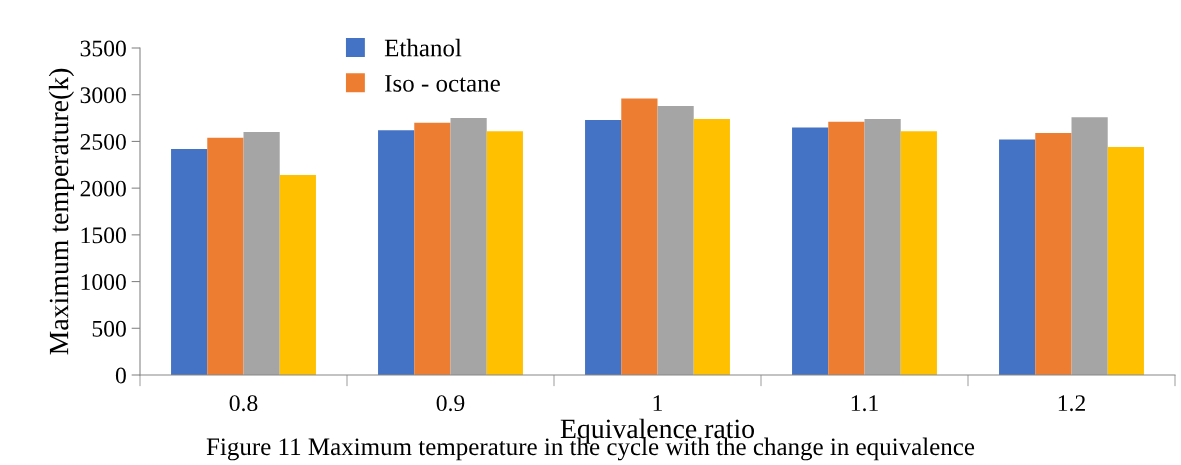  I want to click on legend-label: Ethanol, so click(423, 47).